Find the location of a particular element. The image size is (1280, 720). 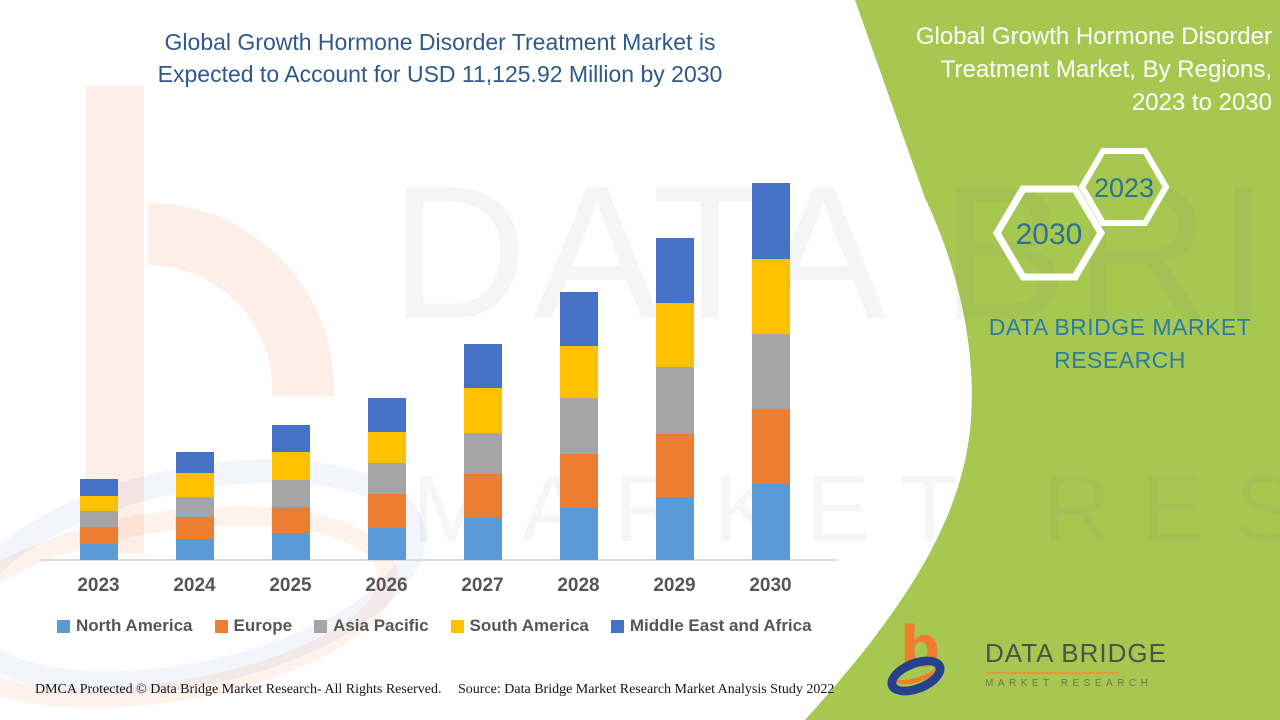

bar-2024 is located at coordinates (194, 506).